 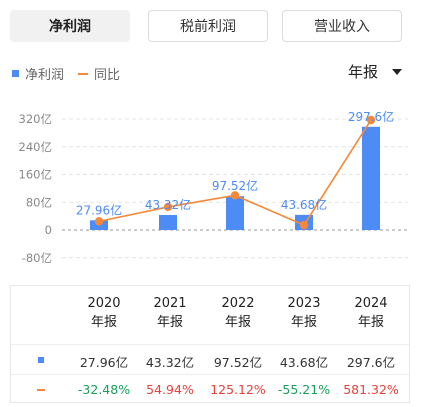 I want to click on period-selector-value: 年报, so click(x=363, y=72).